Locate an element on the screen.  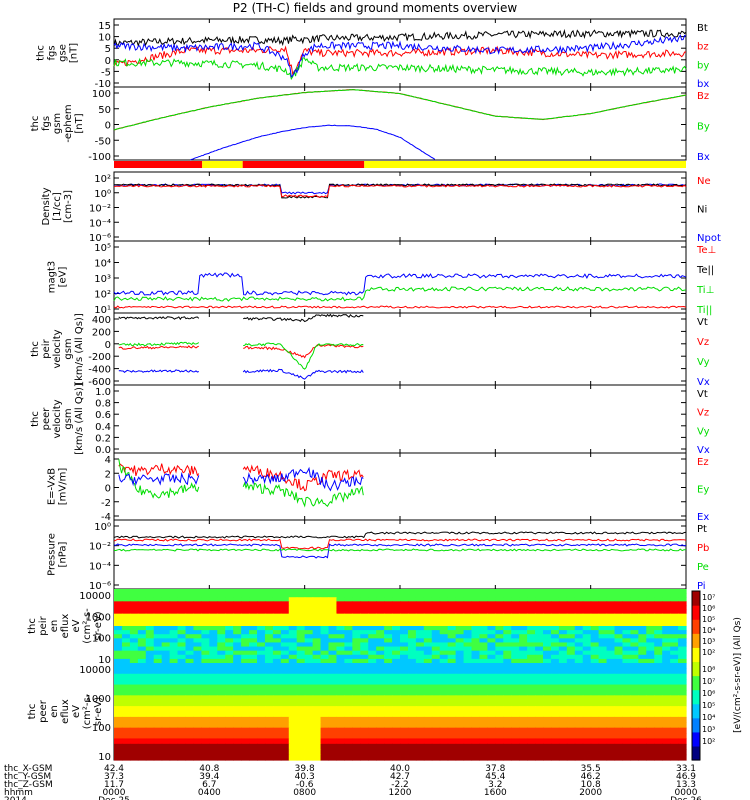
y-tick-label: -50 is located at coordinates (103, 141).